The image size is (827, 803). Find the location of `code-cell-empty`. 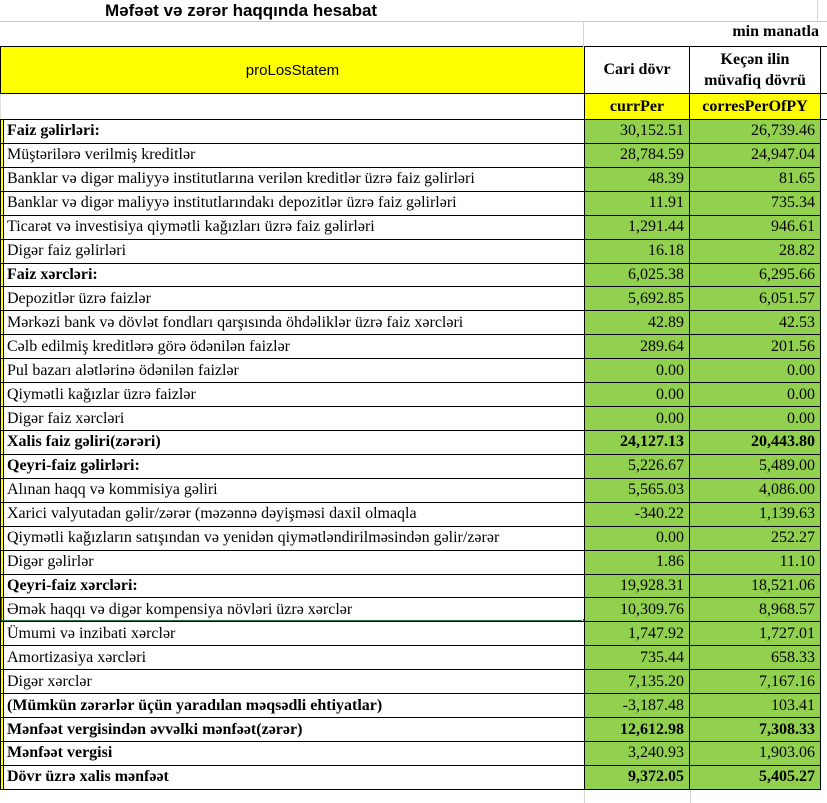

code-cell-empty is located at coordinates (292, 106).